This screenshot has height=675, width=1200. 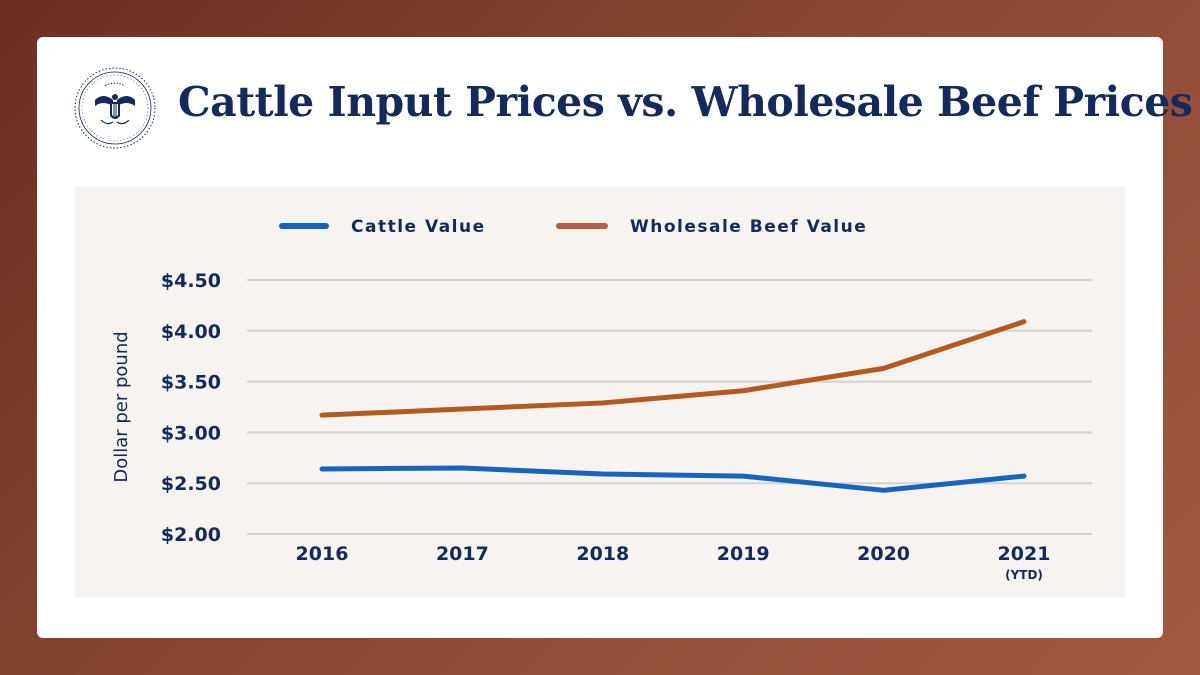 What do you see at coordinates (191, 484) in the screenshot?
I see `y-tick-label: $2.50` at bounding box center [191, 484].